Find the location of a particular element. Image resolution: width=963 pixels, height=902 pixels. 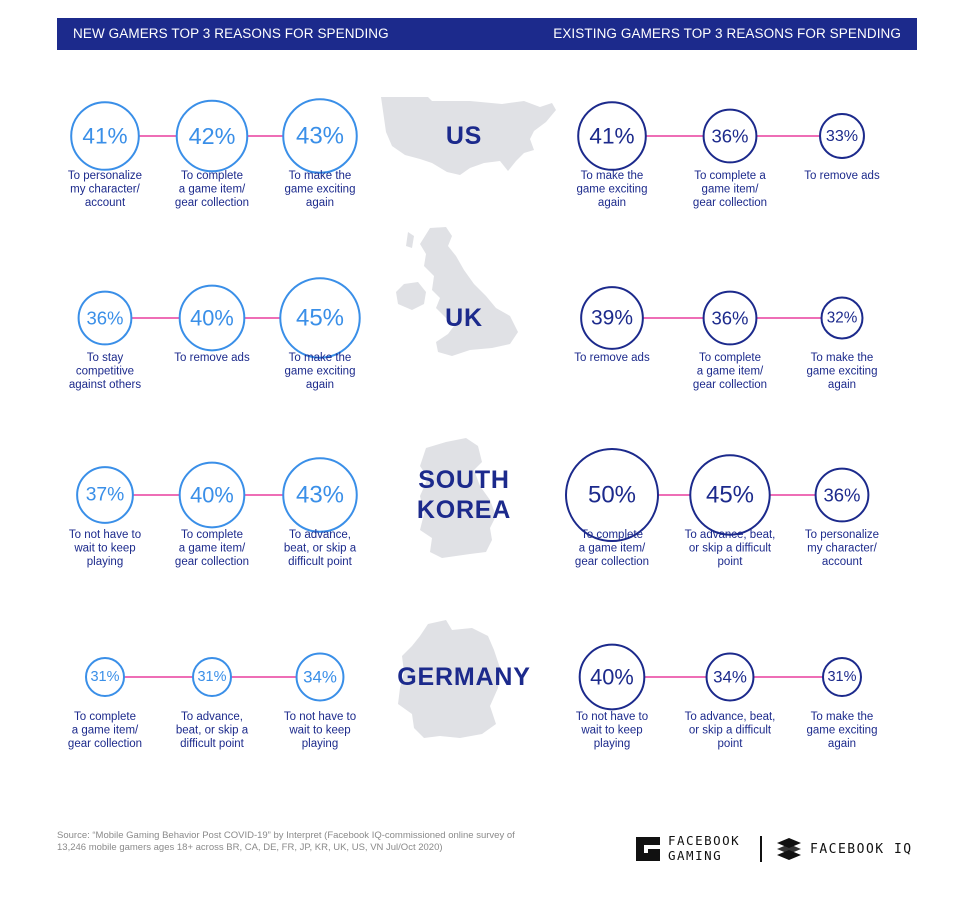

new-gamers-heading: NEW GAMERS TOP 3 REASONS FOR SPENDING is located at coordinates (231, 33).